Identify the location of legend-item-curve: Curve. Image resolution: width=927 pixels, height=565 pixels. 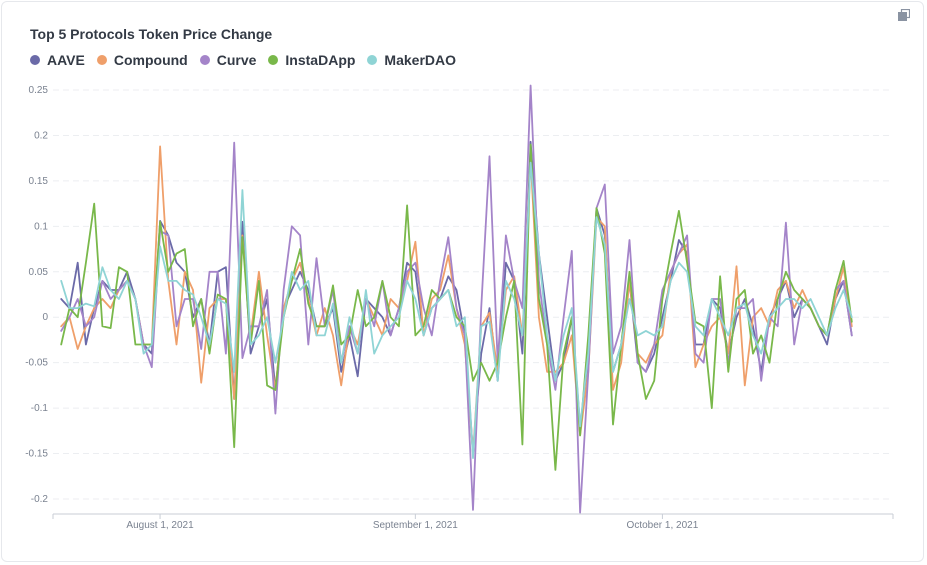
(228, 60).